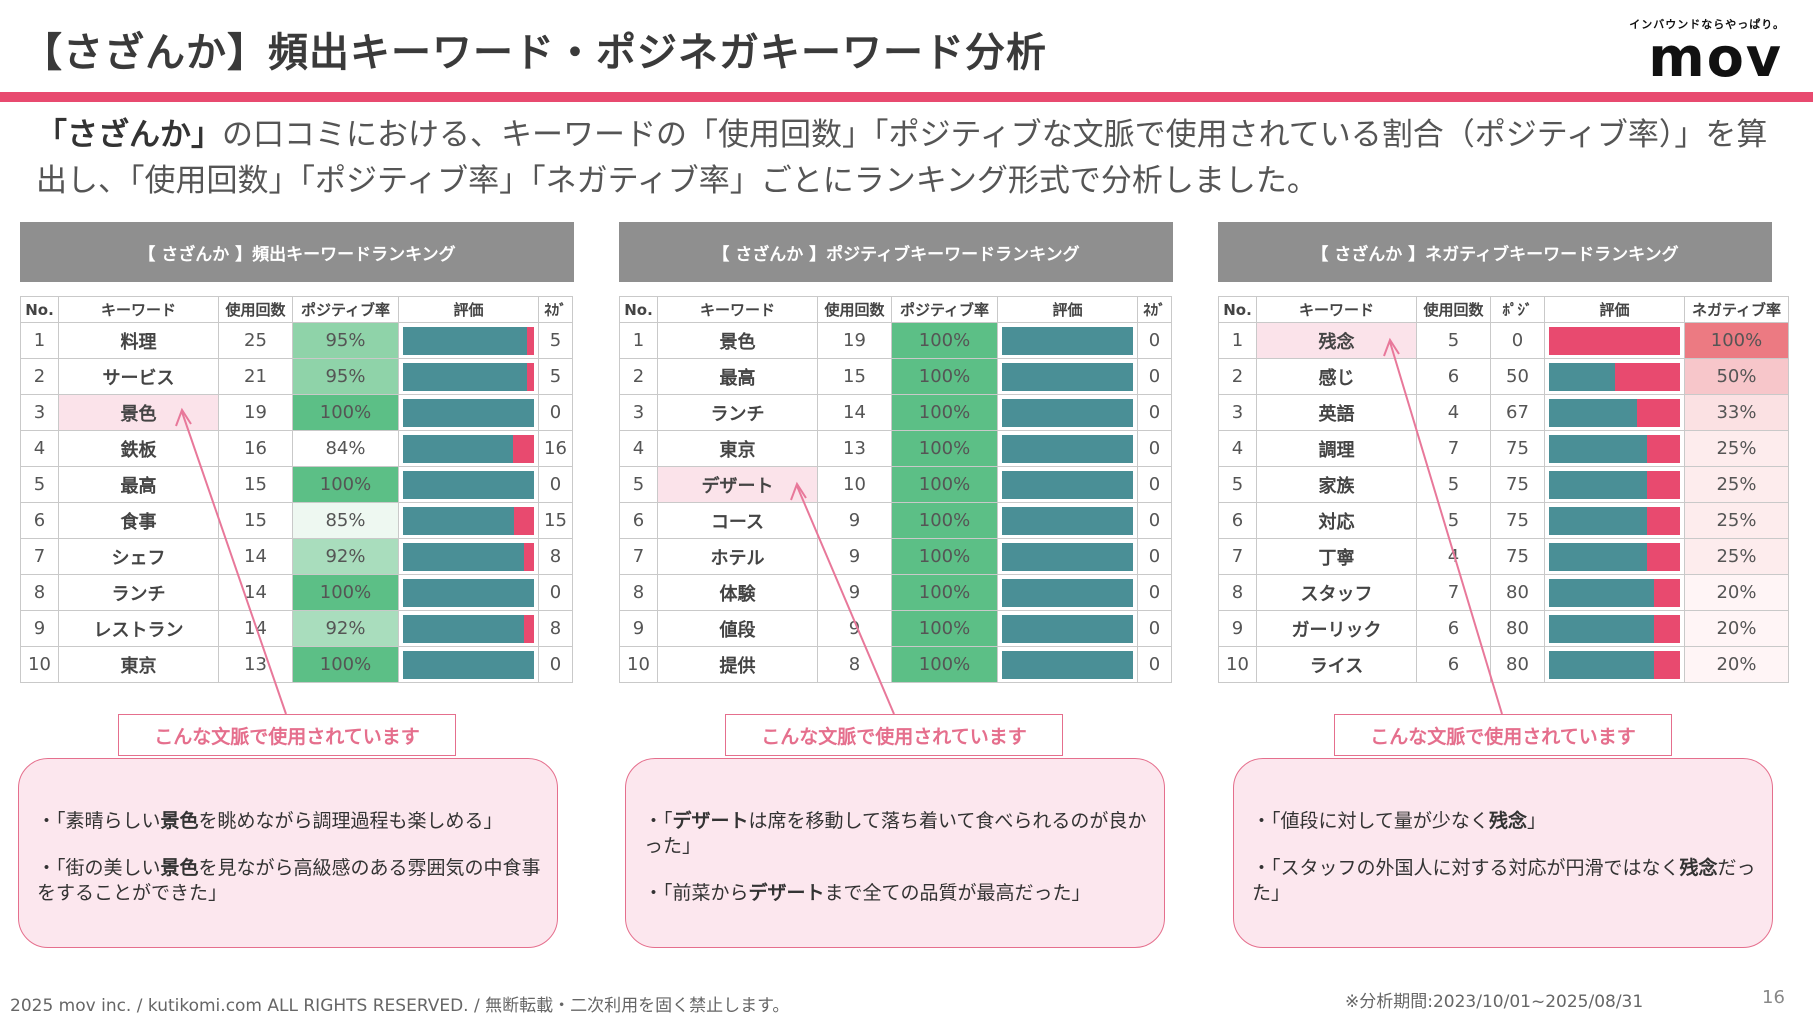  Describe the element at coordinates (737, 484) in the screenshot. I see `keyword-cell: デザート` at that location.